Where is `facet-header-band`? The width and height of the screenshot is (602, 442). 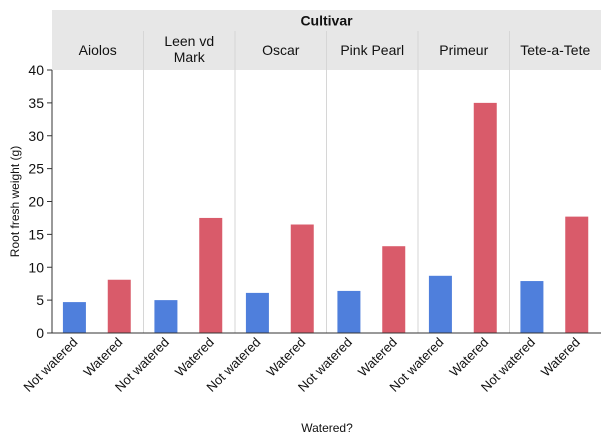 facet-header-band is located at coordinates (326, 20).